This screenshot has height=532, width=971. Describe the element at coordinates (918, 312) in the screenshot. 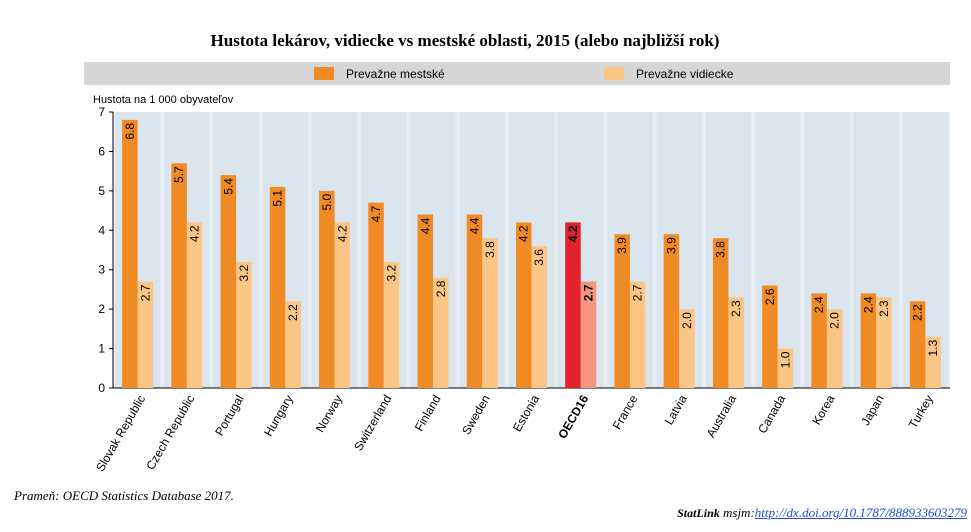

I see `data-label: 2.2` at that location.